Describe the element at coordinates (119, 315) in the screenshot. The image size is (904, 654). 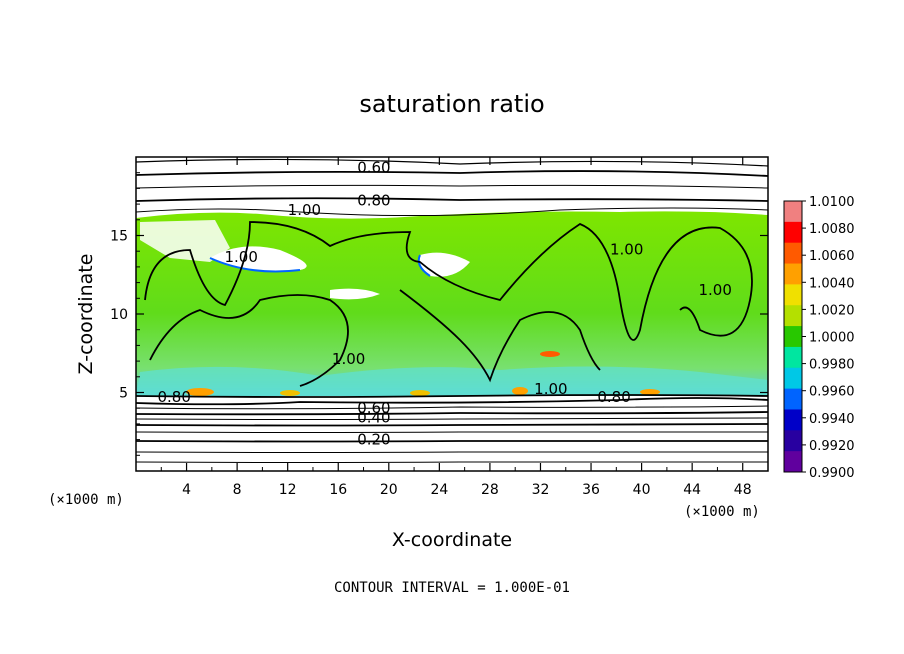
I see `y-tick-label: 10` at that location.